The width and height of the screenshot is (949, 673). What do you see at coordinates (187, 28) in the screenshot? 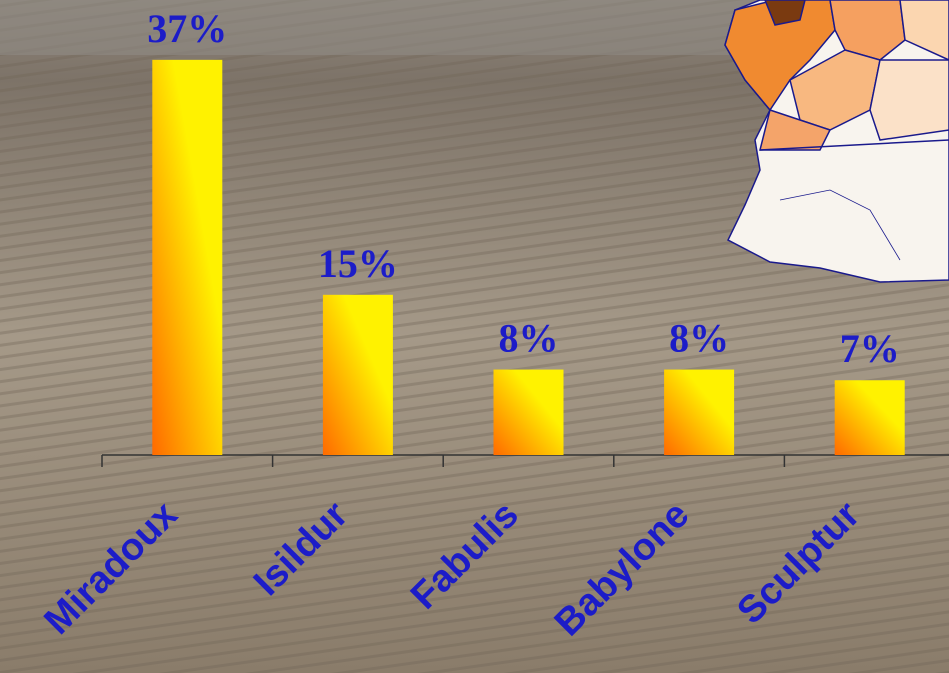
I see `data-label: 37%` at bounding box center [187, 28].